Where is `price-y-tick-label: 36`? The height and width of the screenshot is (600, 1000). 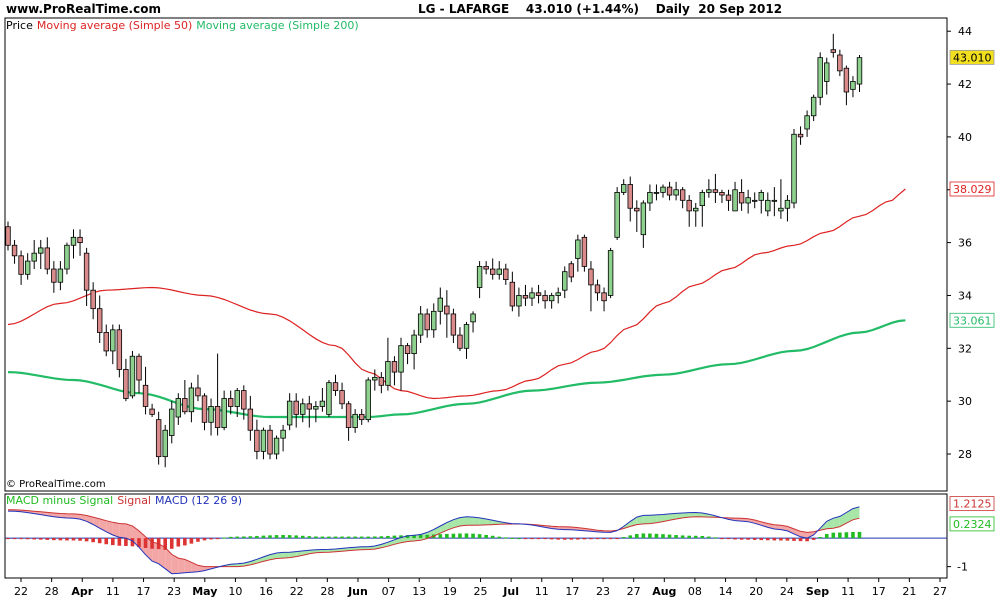
price-y-tick-label: 36 is located at coordinates (965, 243).